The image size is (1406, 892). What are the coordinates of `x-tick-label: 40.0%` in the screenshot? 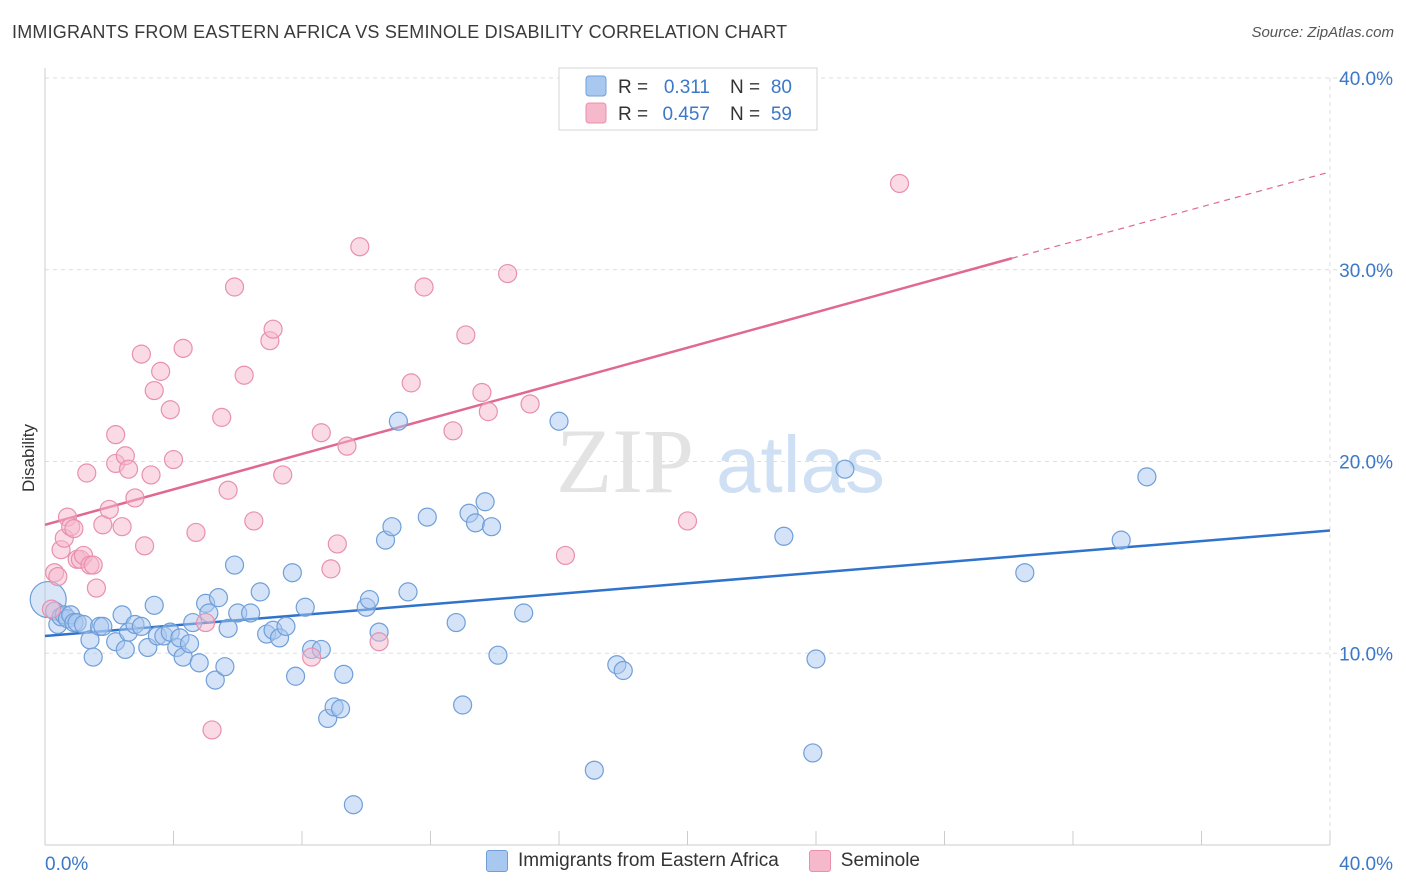 It's located at (1366, 864).